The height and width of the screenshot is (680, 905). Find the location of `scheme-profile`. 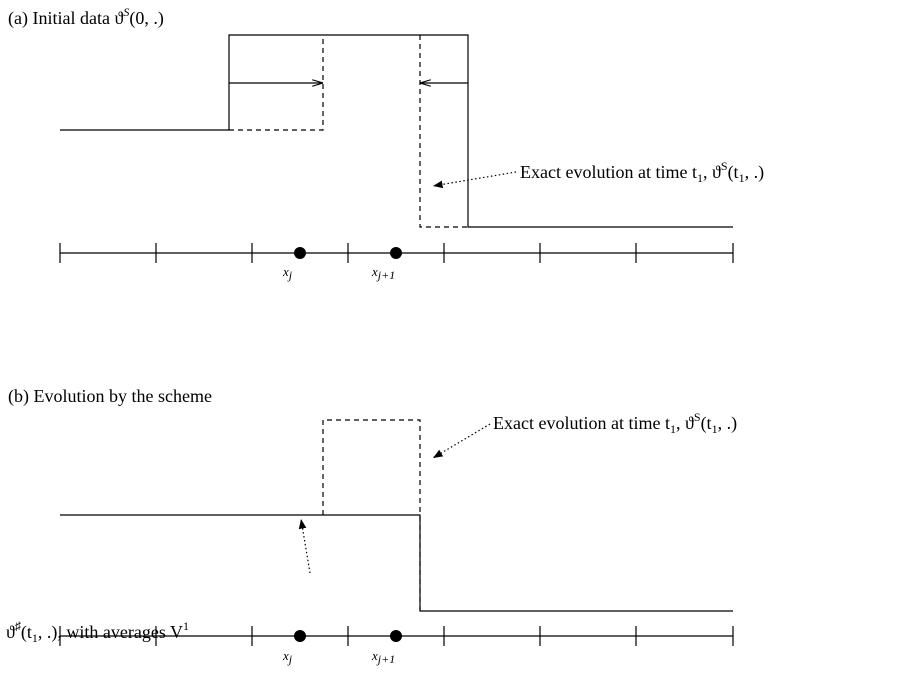

scheme-profile is located at coordinates (396, 563).